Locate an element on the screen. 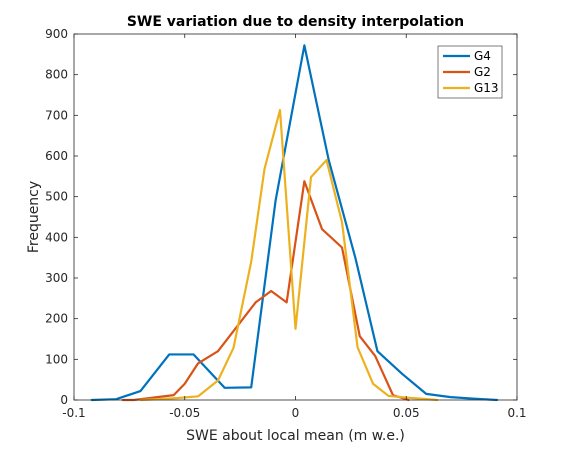 The height and width of the screenshot is (450, 570). y-tick-label: 700 is located at coordinates (56, 115).